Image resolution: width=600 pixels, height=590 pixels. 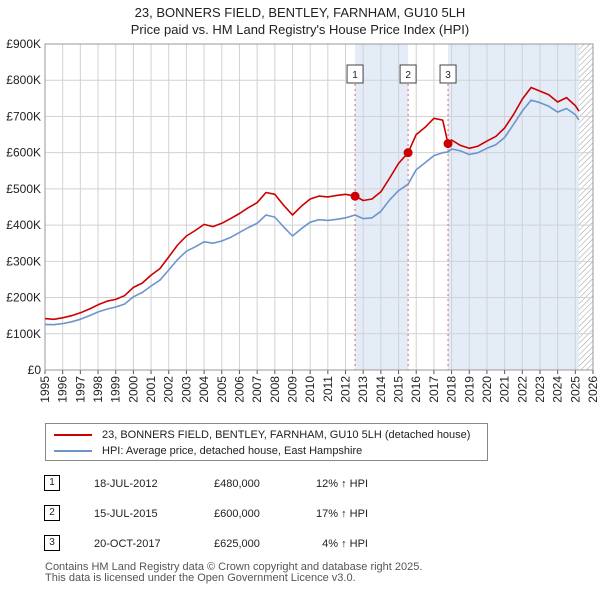 I want to click on legend-swatch-hpi, so click(x=73, y=451).